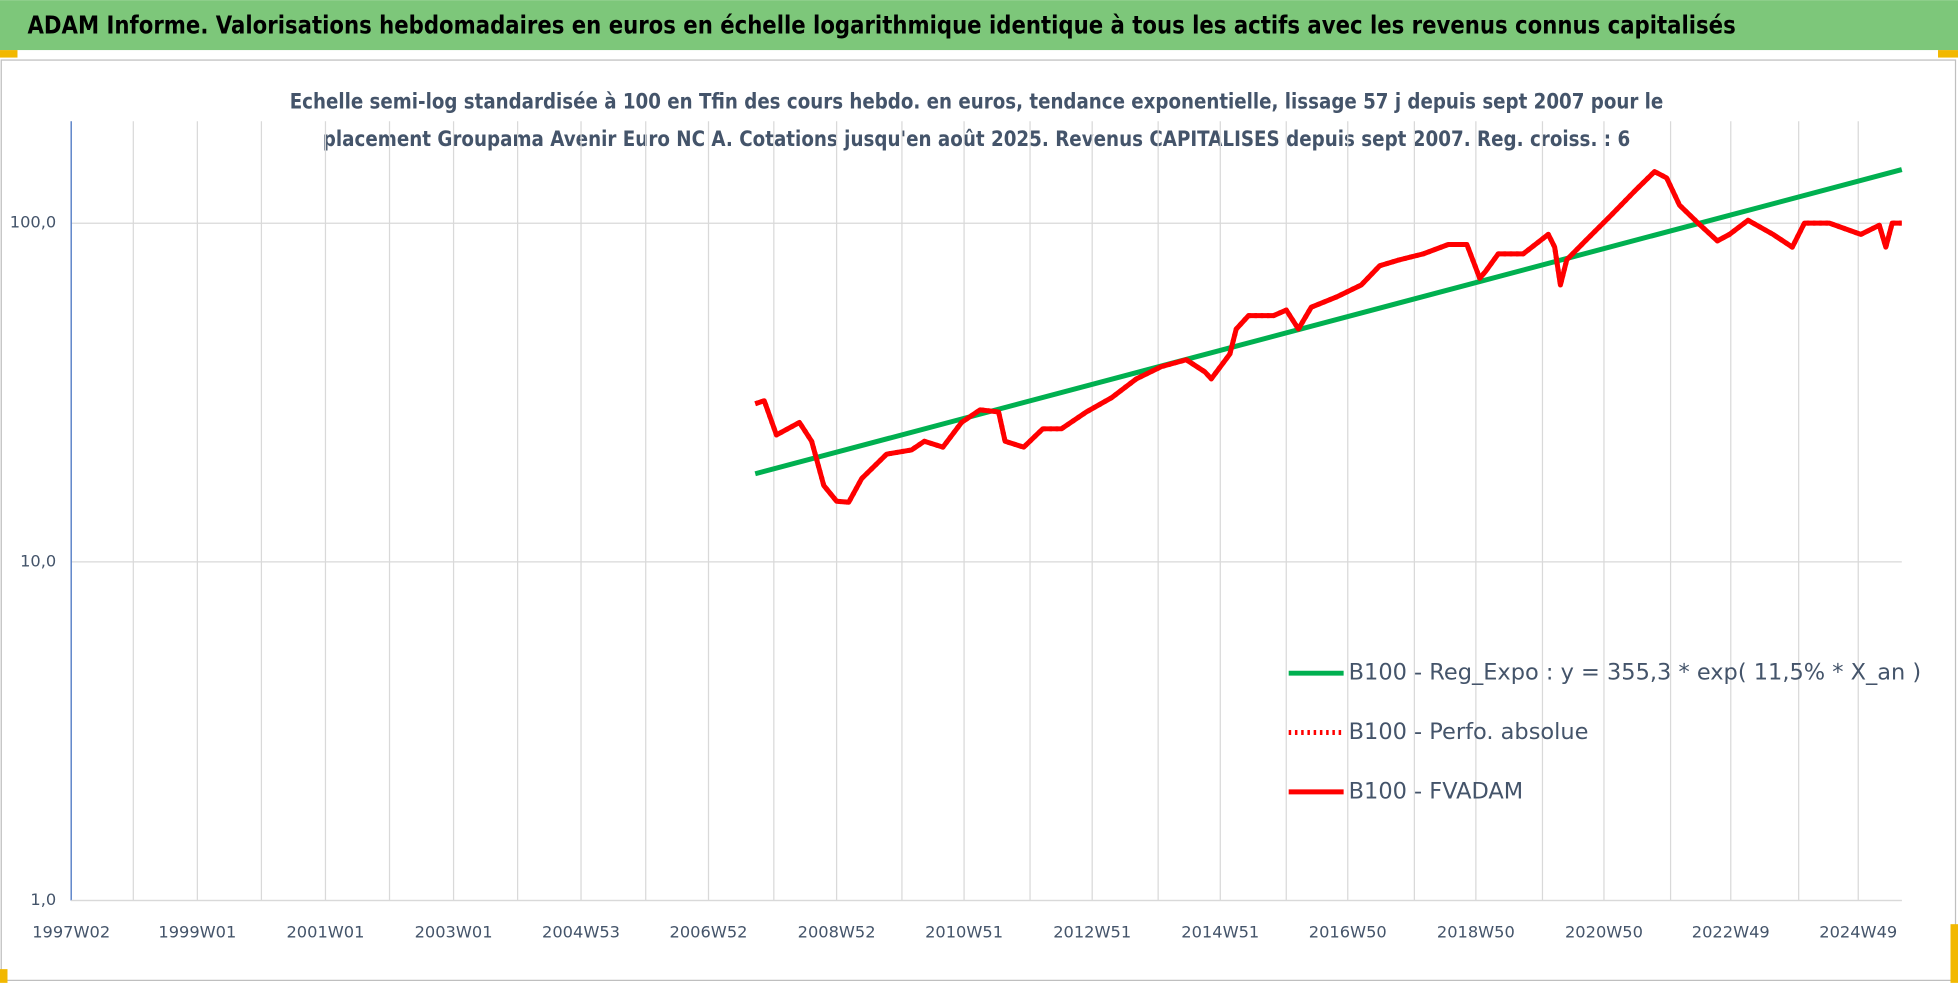  Describe the element at coordinates (709, 931) in the screenshot. I see `x-tick-label: 2006W52` at that location.